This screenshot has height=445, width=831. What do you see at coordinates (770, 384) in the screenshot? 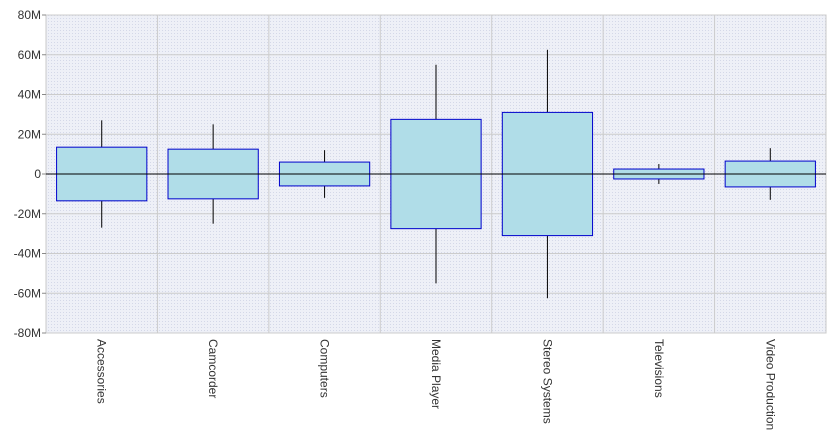
I see `x-tick-label: Video Production` at bounding box center [770, 384].